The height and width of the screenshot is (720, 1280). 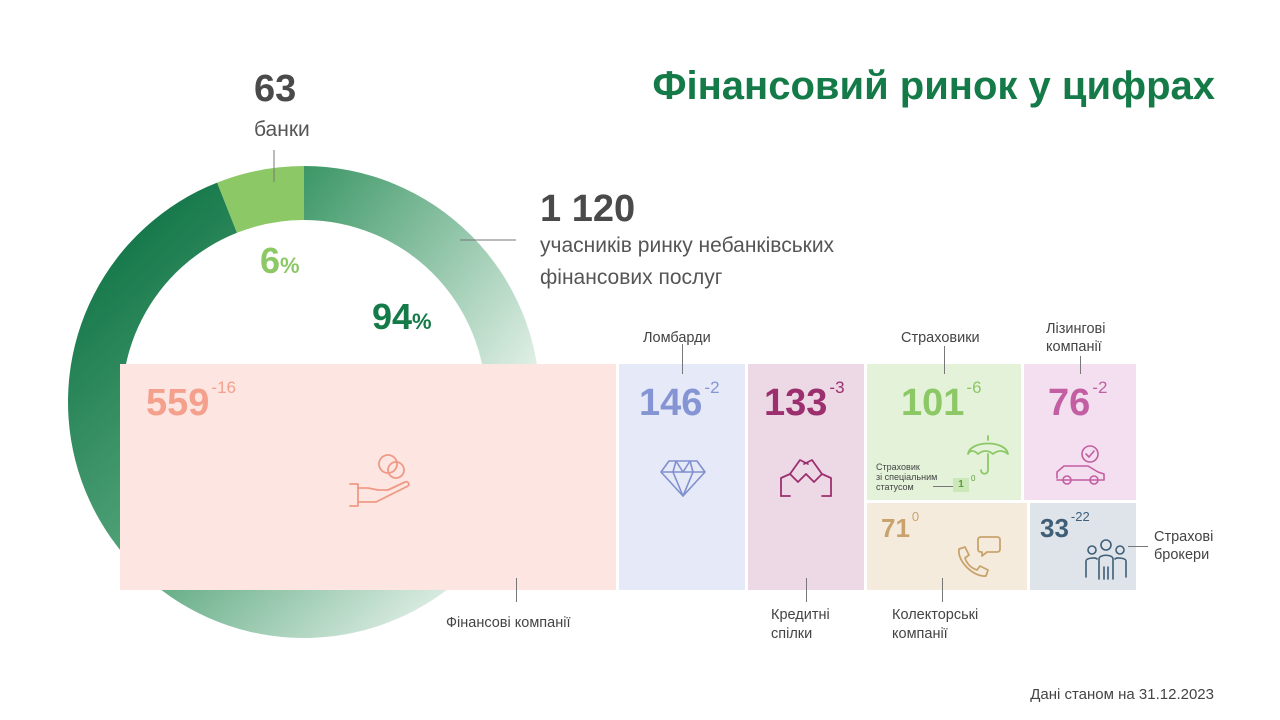 I want to click on nonbank-count: 1 120, so click(x=588, y=209).